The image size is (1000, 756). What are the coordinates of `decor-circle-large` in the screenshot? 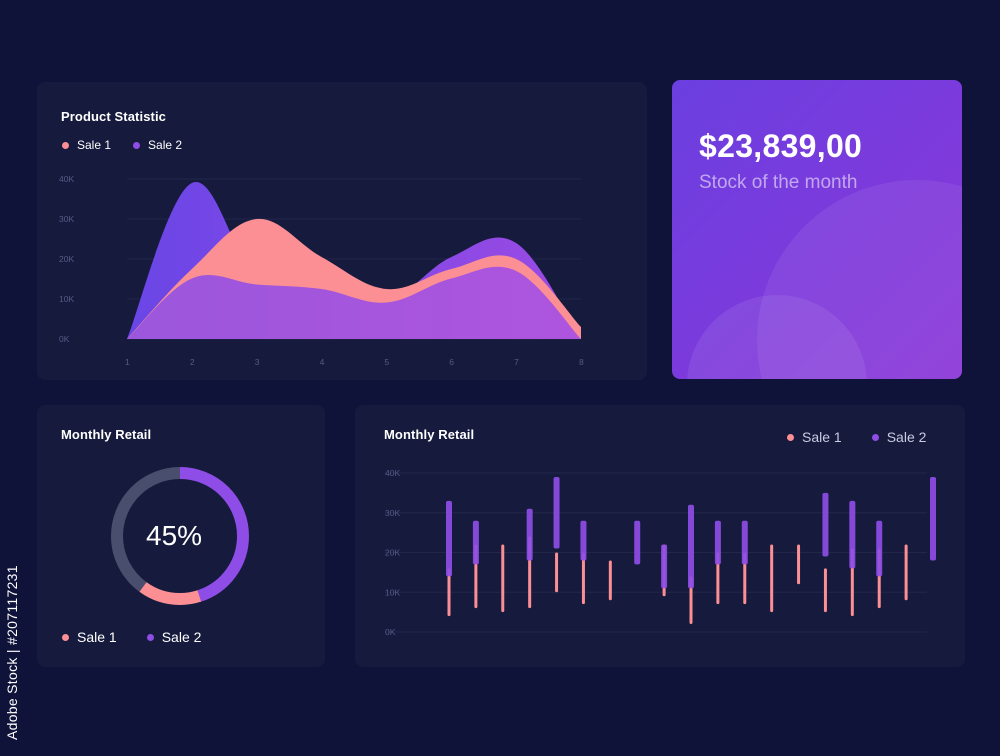 It's located at (859, 279).